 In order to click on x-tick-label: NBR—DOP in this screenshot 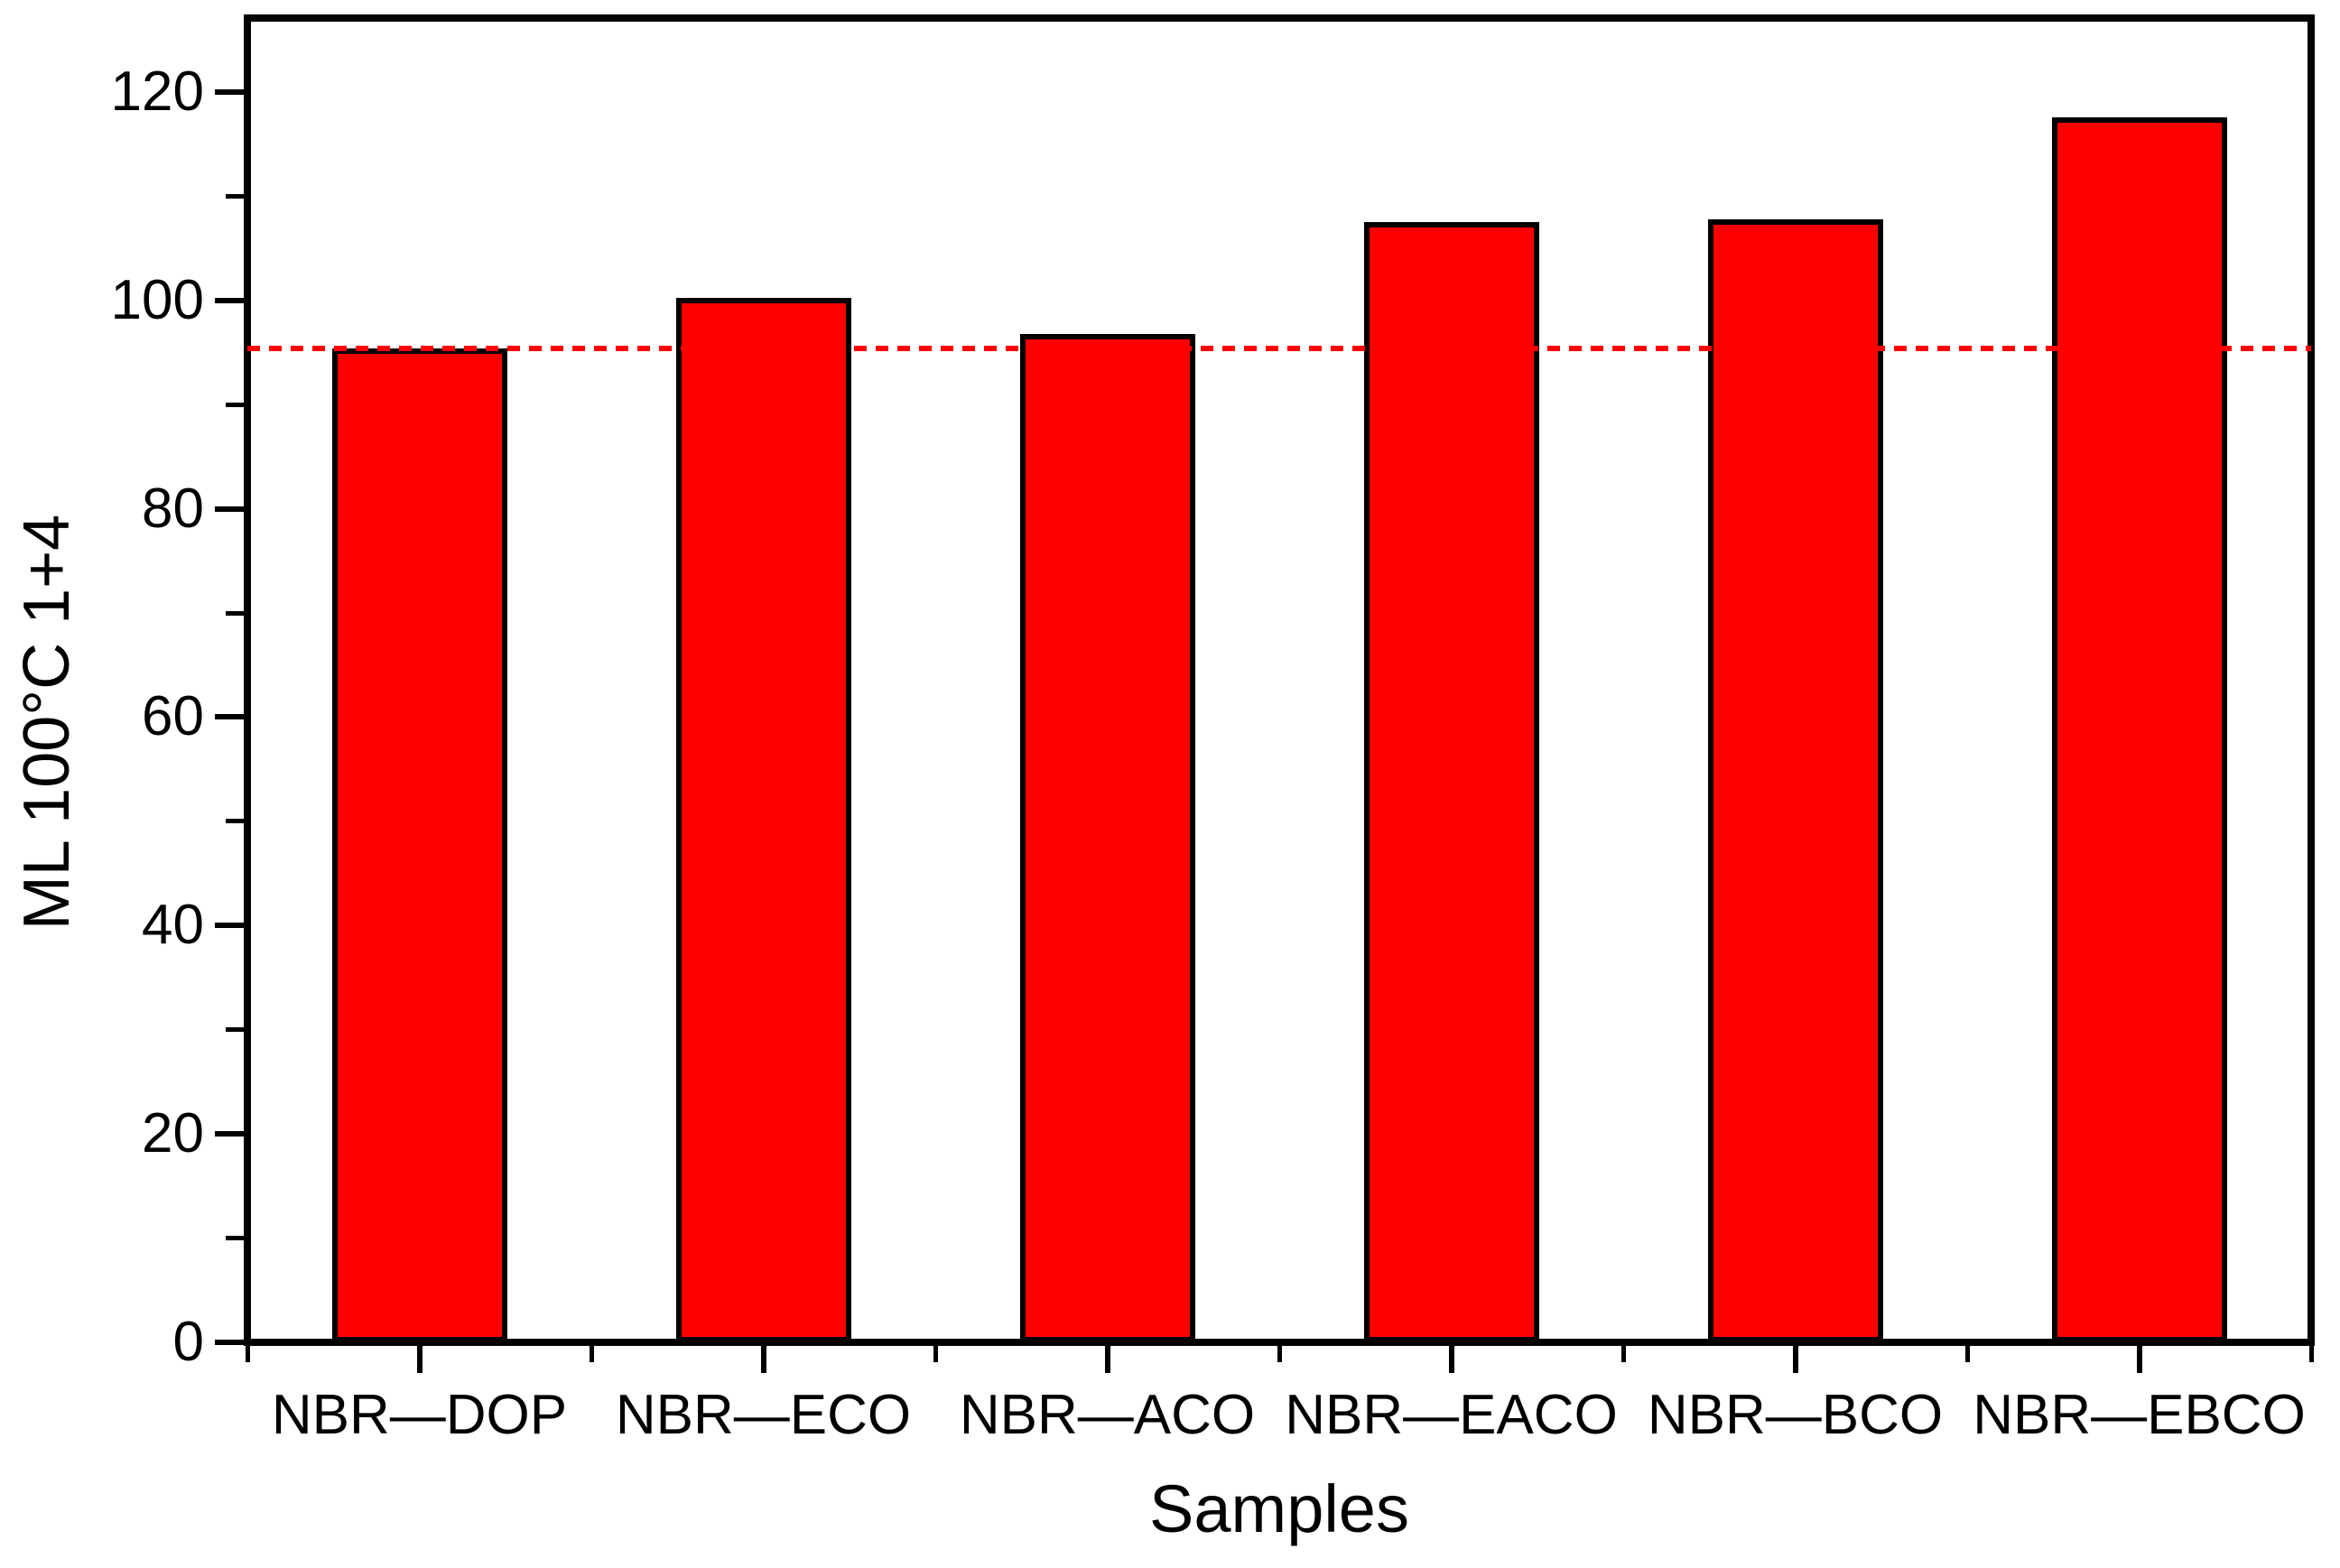, I will do `click(420, 1415)`.